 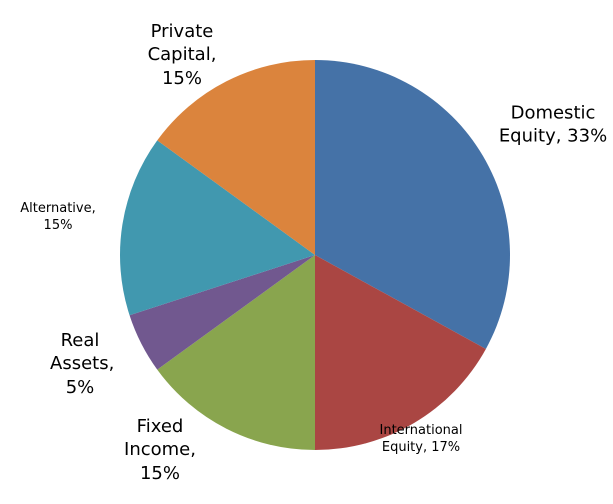 I want to click on data-label: Private Capital, 15%, so click(x=182, y=54).